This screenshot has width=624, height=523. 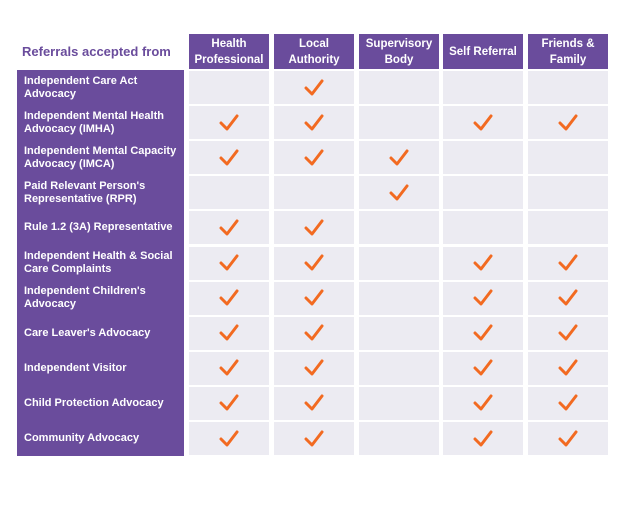 I want to click on column-header: Friends & Family, so click(x=568, y=51).